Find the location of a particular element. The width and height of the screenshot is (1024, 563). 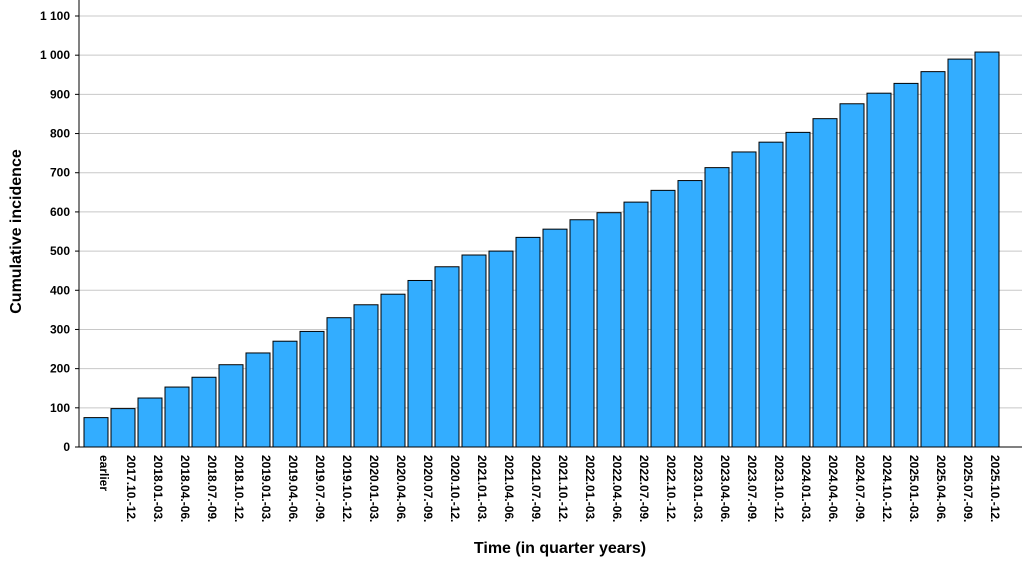

x-tick-label: 2021.01.-03. is located at coordinates (482, 488).